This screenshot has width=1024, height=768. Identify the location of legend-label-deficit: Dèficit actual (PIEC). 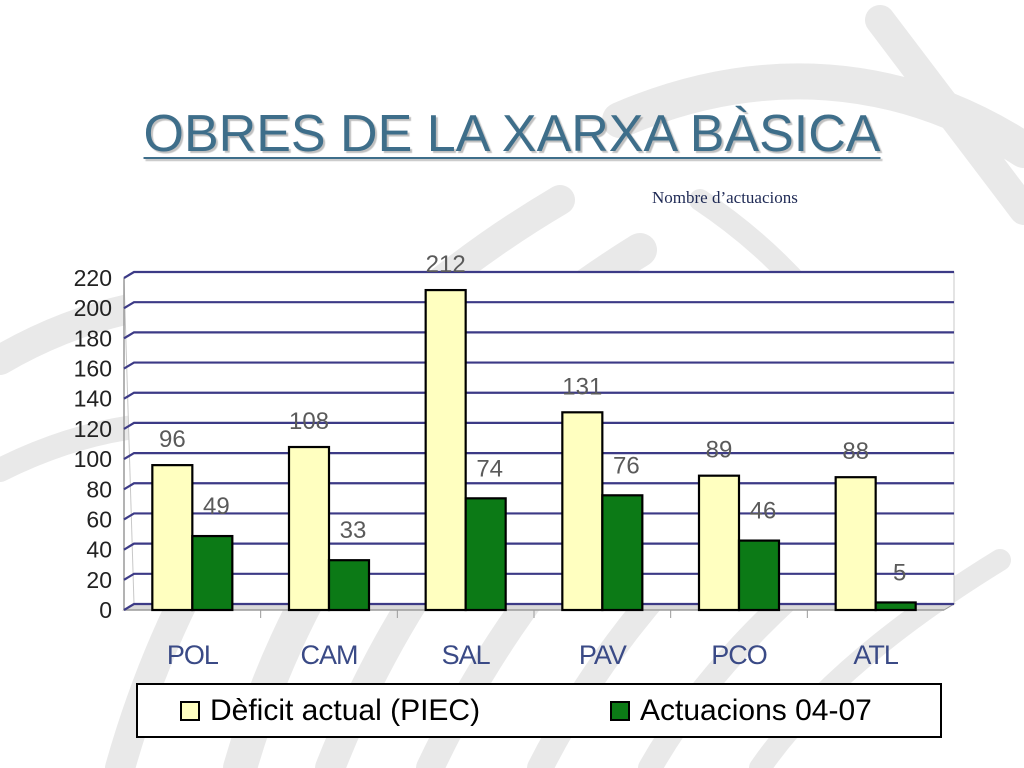
(345, 710).